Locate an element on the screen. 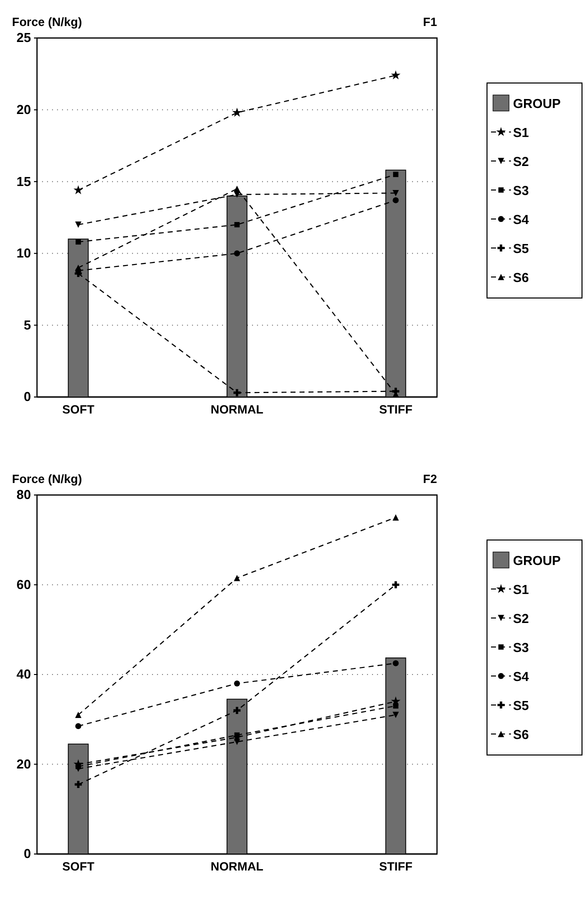 This screenshot has height=915, width=588. y-tick-label: 25 is located at coordinates (23, 38).